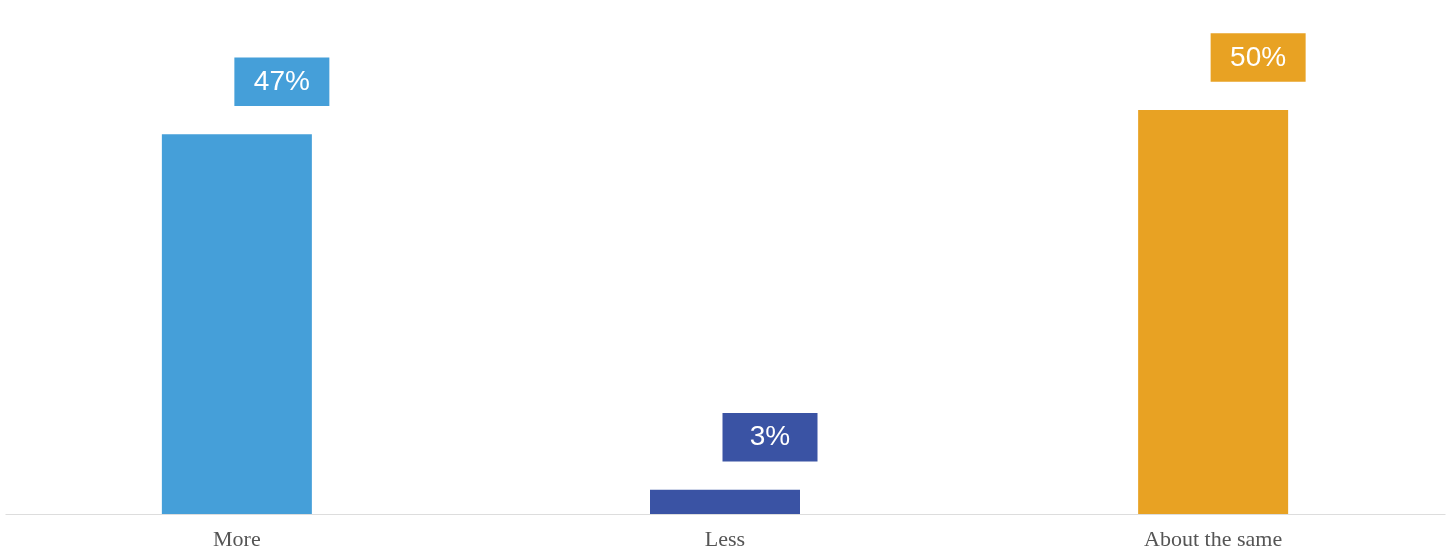 Image resolution: width=1450 pixels, height=554 pixels. I want to click on data-label: 50%, so click(1258, 56).